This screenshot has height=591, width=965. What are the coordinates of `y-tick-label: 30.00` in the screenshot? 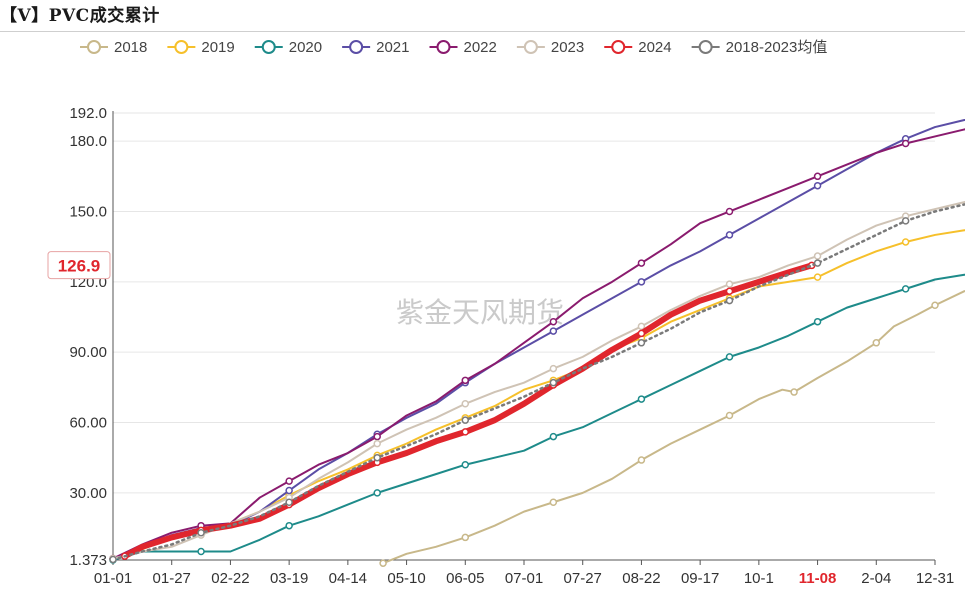 It's located at (88, 493).